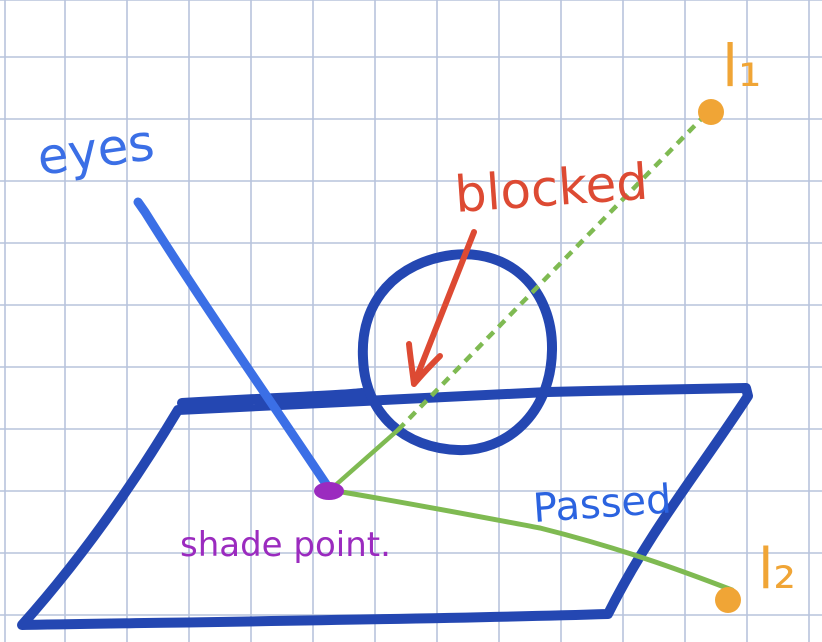  Describe the element at coordinates (329, 491) in the screenshot. I see `shade-point` at that location.